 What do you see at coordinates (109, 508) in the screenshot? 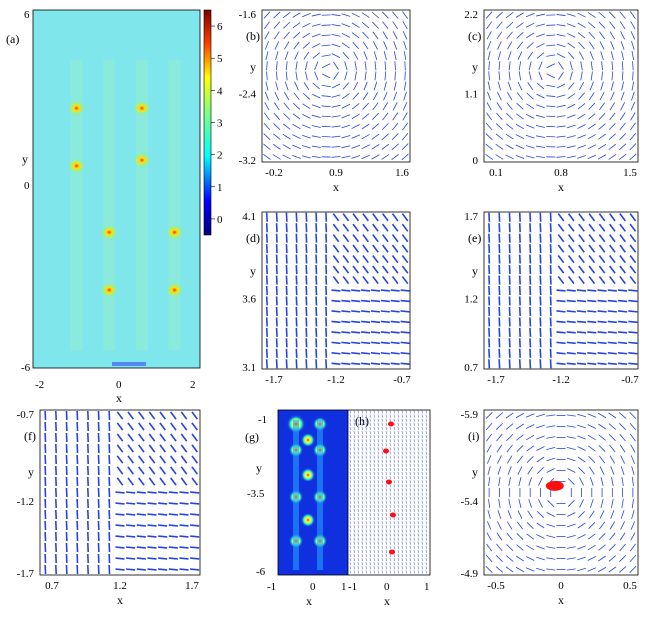
I see `panel-f: (f) y -0.7 -1.2 -1.7 0.7 1.2 1.7 x` at bounding box center [109, 508].